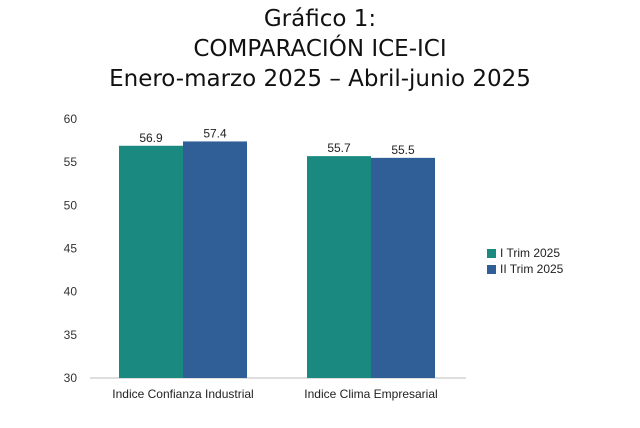  Describe the element at coordinates (71, 249) in the screenshot. I see `y-tick-label: 45` at that location.